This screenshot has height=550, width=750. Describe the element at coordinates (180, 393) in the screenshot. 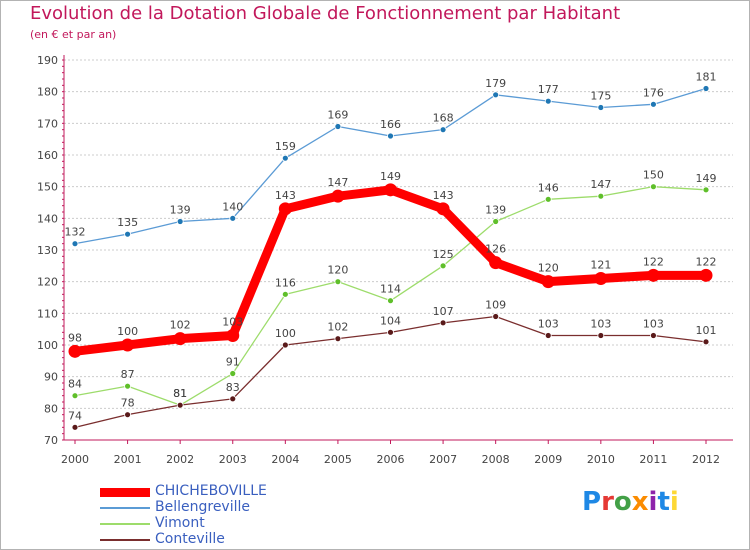

I see `data-label: 81` at that location.